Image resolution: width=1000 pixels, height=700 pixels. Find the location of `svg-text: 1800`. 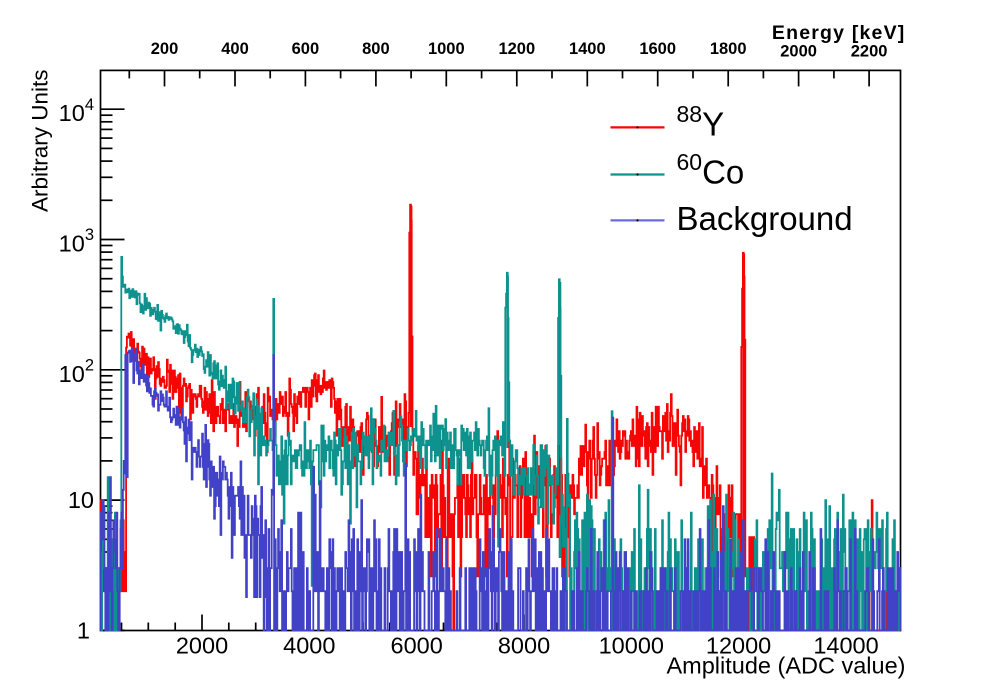

svg-text: 1800 is located at coordinates (728, 49).